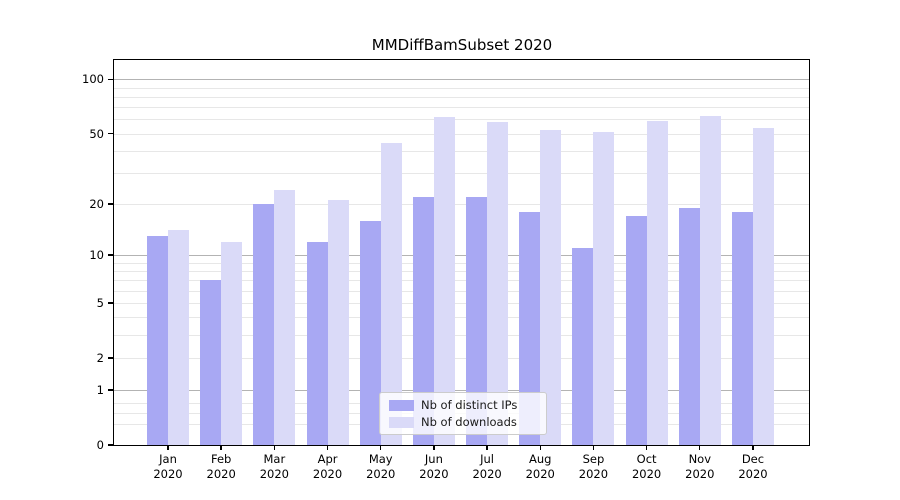  What do you see at coordinates (96, 133) in the screenshot?
I see `y-tick-label: 50` at bounding box center [96, 133].